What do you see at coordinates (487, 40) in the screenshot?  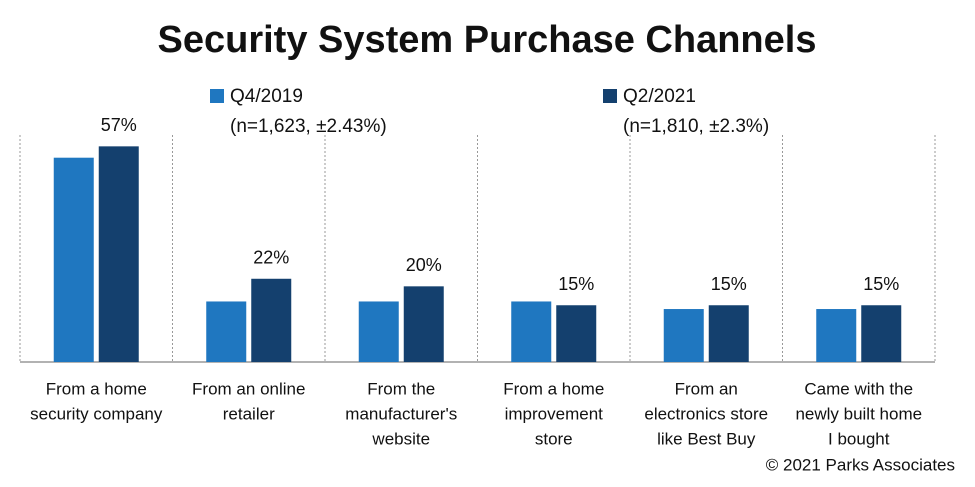 I see `chart-title: Security System Purchase Channels` at bounding box center [487, 40].